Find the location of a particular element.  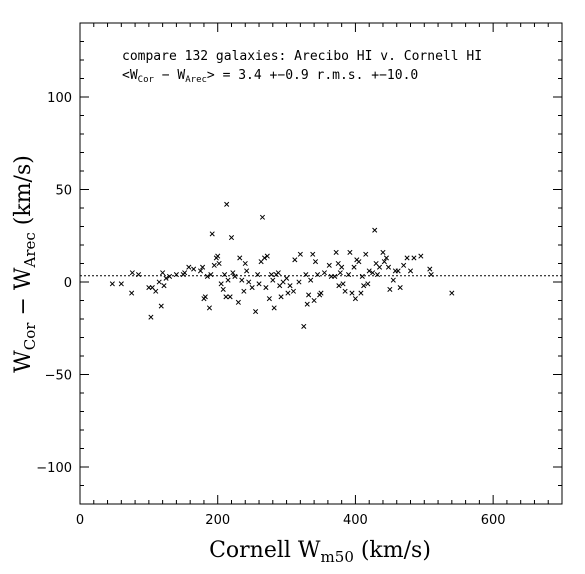

x-tick-label: 200 is located at coordinates (217, 520).